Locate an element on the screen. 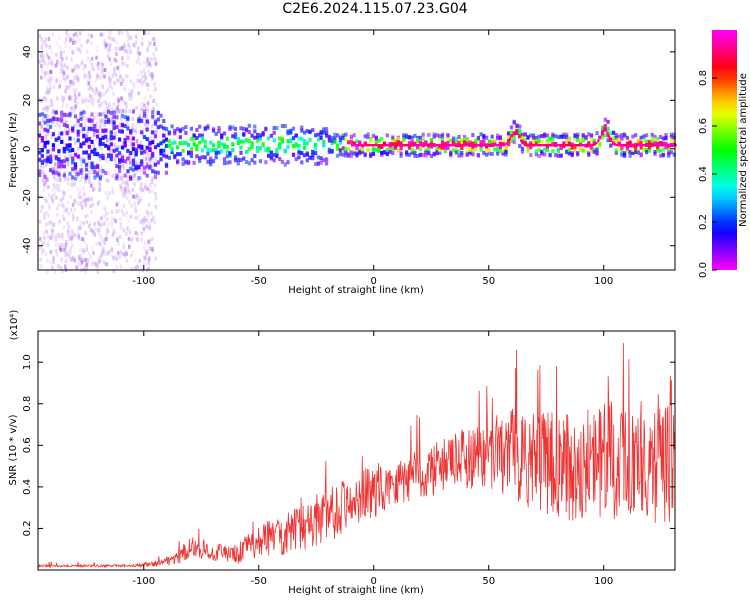 The width and height of the screenshot is (750, 600). y-tick-label: -20 is located at coordinates (27, 197).